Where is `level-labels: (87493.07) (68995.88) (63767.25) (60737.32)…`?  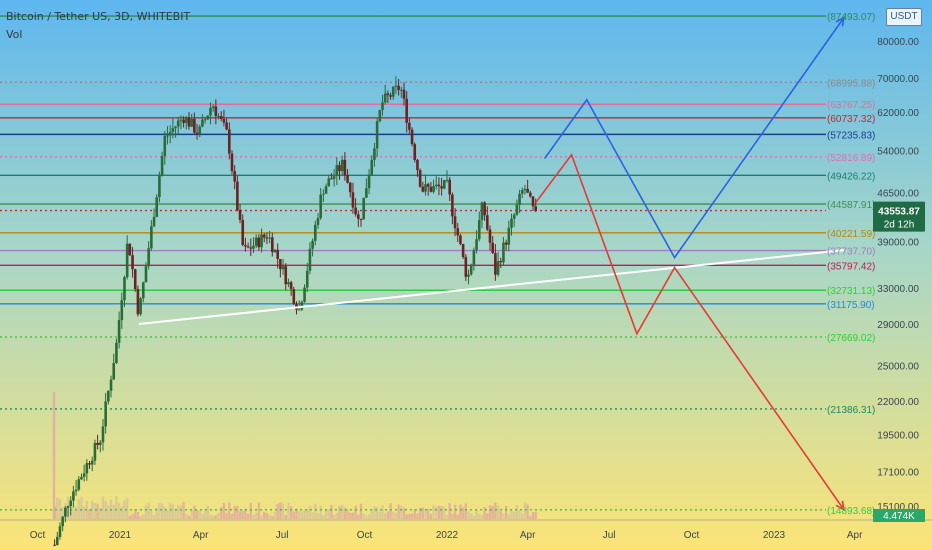
level-labels: (87493.07) (68995.88) (63767.25) (60737.32)… is located at coordinates (851, 264).